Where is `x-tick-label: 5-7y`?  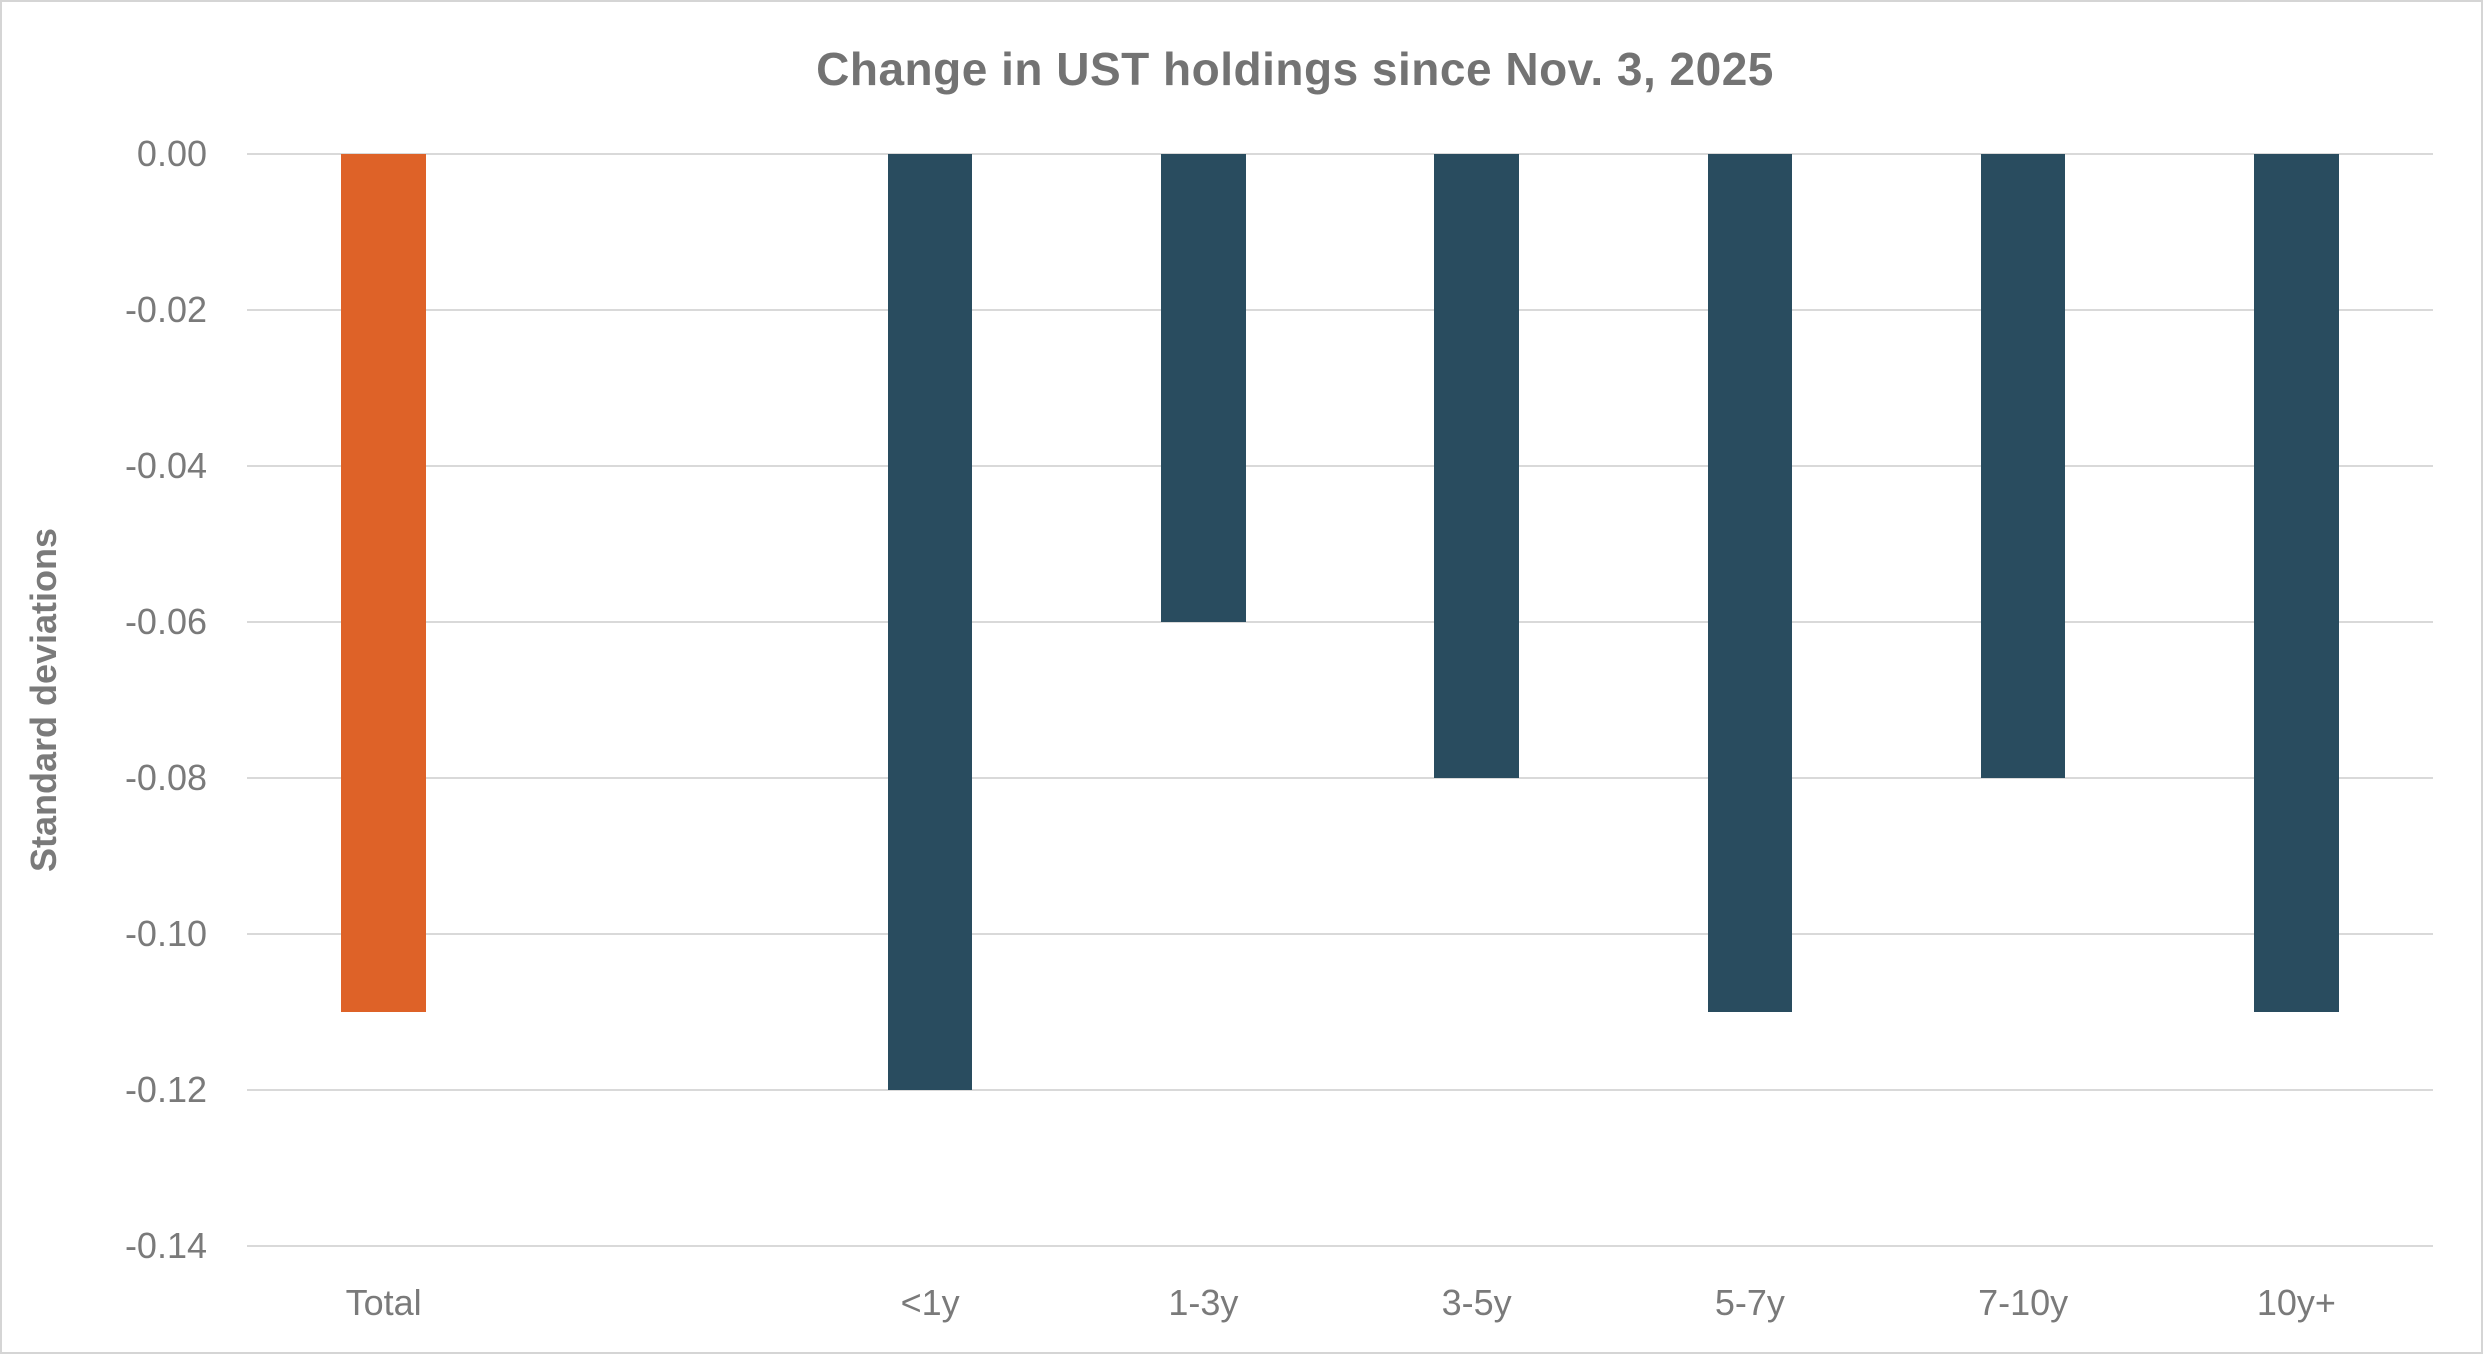 x-tick-label: 5-7y is located at coordinates (1749, 1302).